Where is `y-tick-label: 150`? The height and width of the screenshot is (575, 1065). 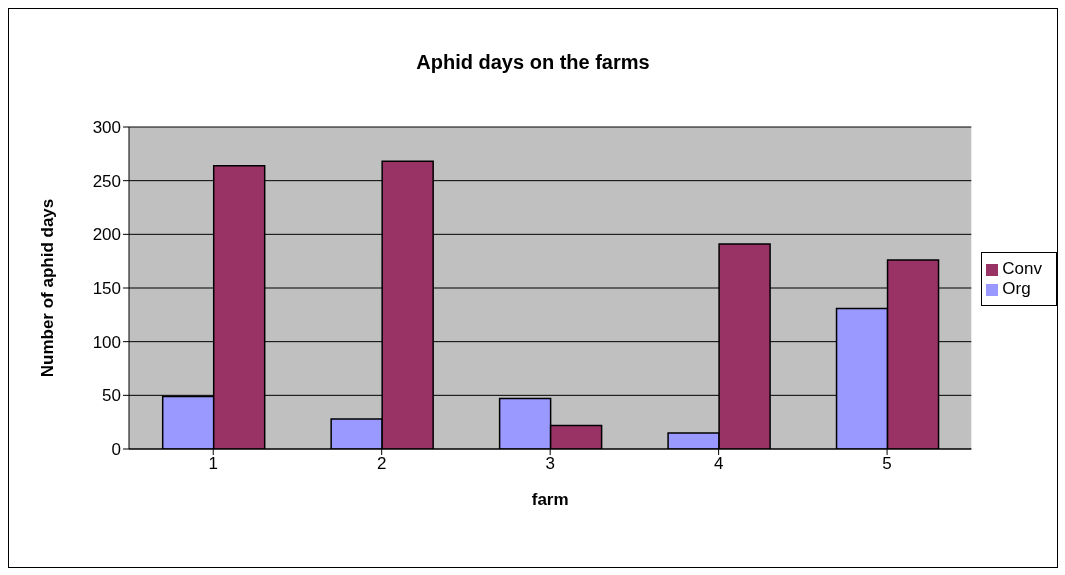 y-tick-label: 150 is located at coordinates (106, 289).